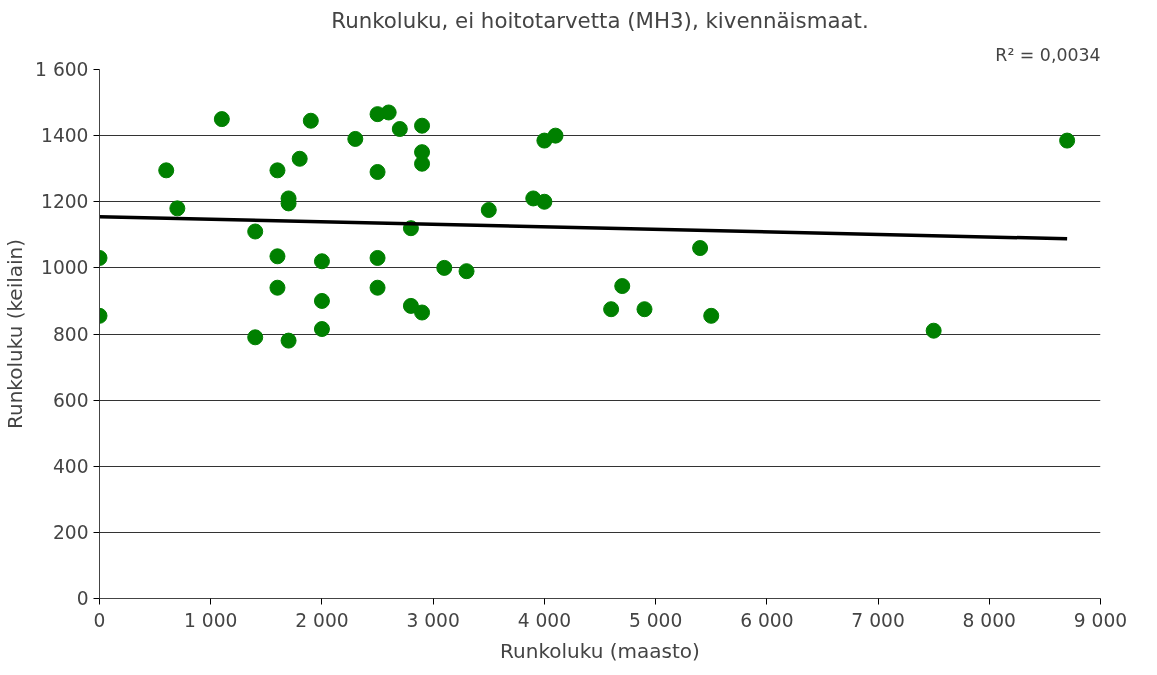 This screenshot has height=675, width=1157. I want to click on x-tick-label: 7 000, so click(878, 620).